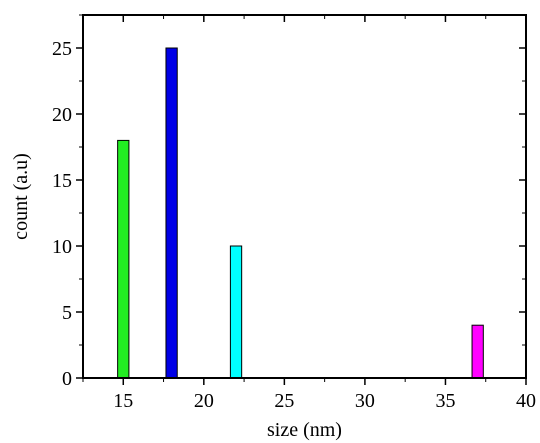 The height and width of the screenshot is (443, 540). What do you see at coordinates (284, 401) in the screenshot?
I see `x-tick-label-25: 25` at bounding box center [284, 401].